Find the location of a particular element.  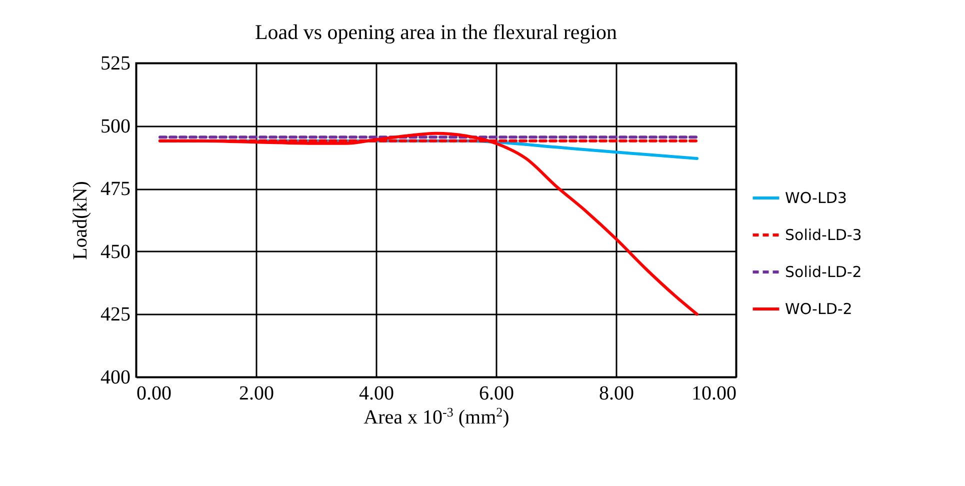

y-tick-label: 475 is located at coordinates (115, 189).